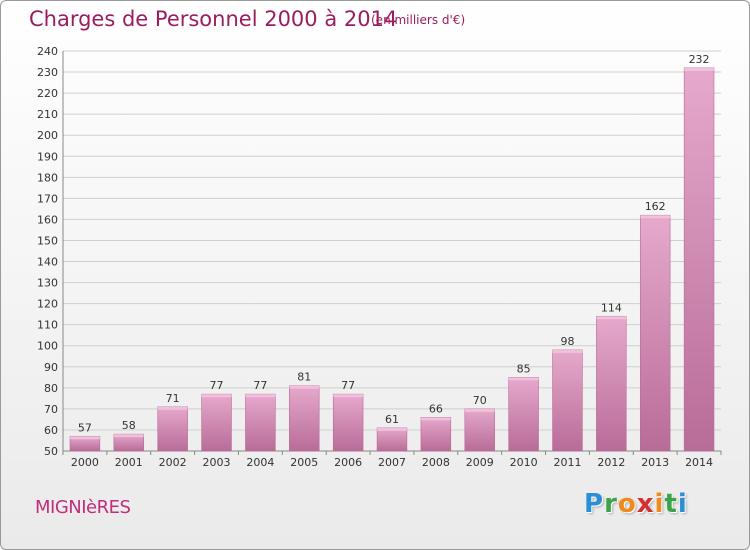  I want to click on y-tick-label: 150, so click(47, 240).